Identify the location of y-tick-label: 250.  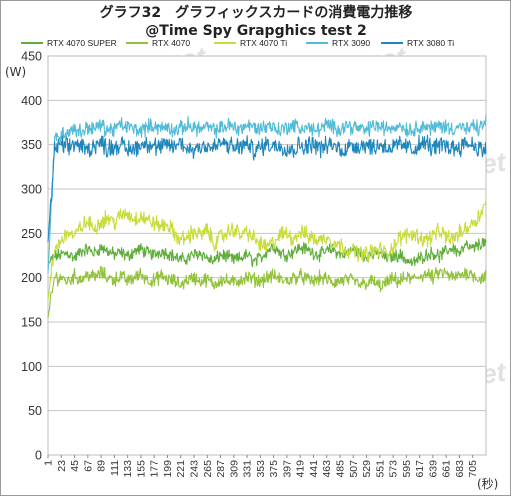
(31, 234).